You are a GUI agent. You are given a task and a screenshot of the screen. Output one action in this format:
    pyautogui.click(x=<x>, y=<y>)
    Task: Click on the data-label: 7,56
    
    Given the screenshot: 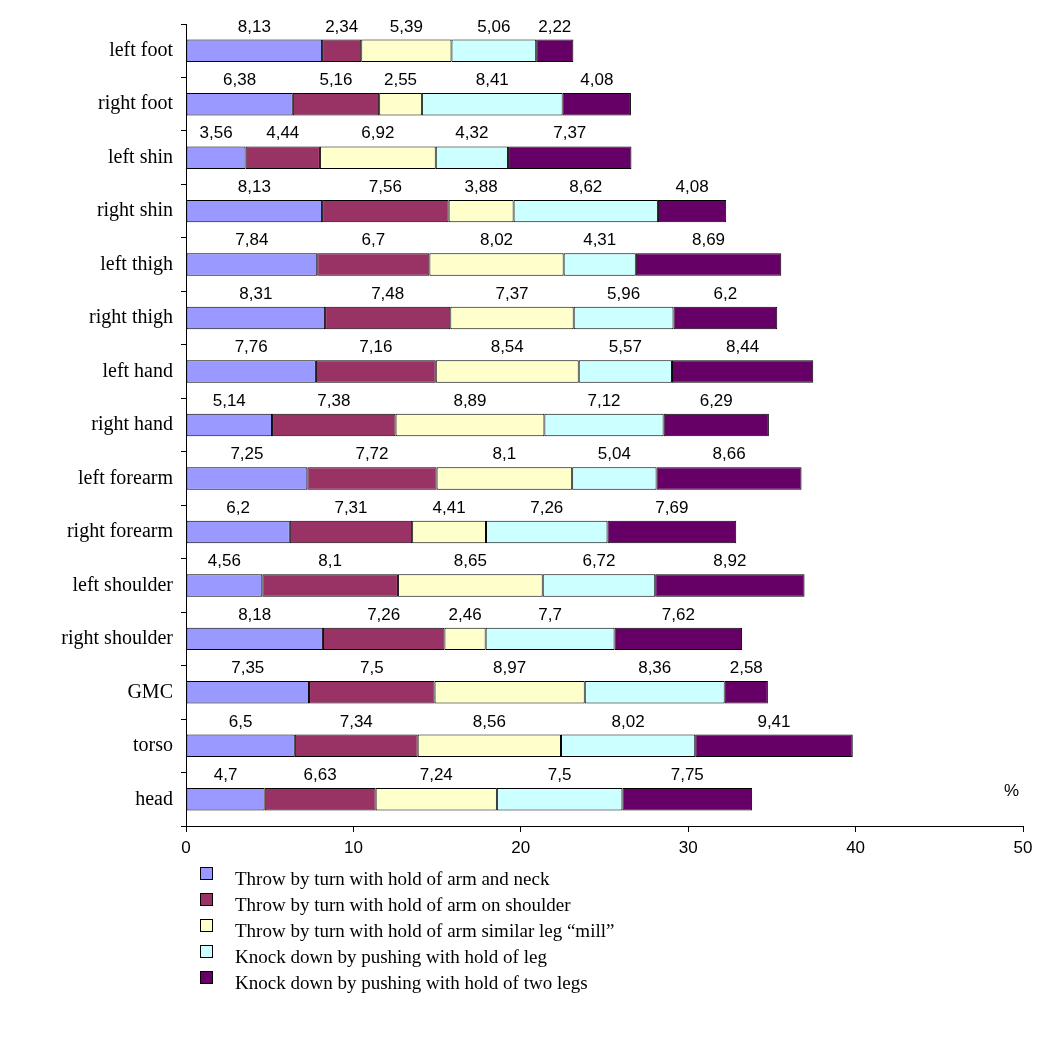 What is the action you would take?
    pyautogui.click(x=385, y=186)
    